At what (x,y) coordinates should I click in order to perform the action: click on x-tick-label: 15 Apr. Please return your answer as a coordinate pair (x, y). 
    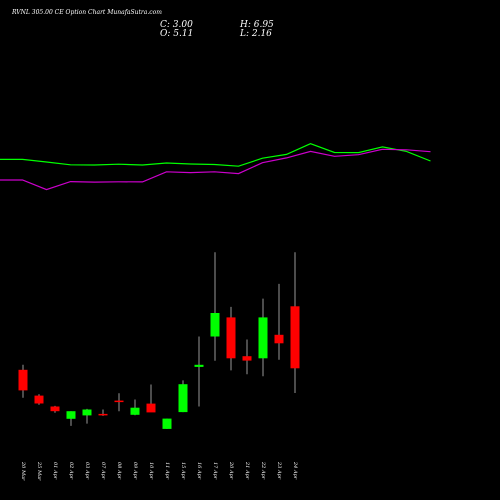
    Looking at the image, I should click on (183, 471).